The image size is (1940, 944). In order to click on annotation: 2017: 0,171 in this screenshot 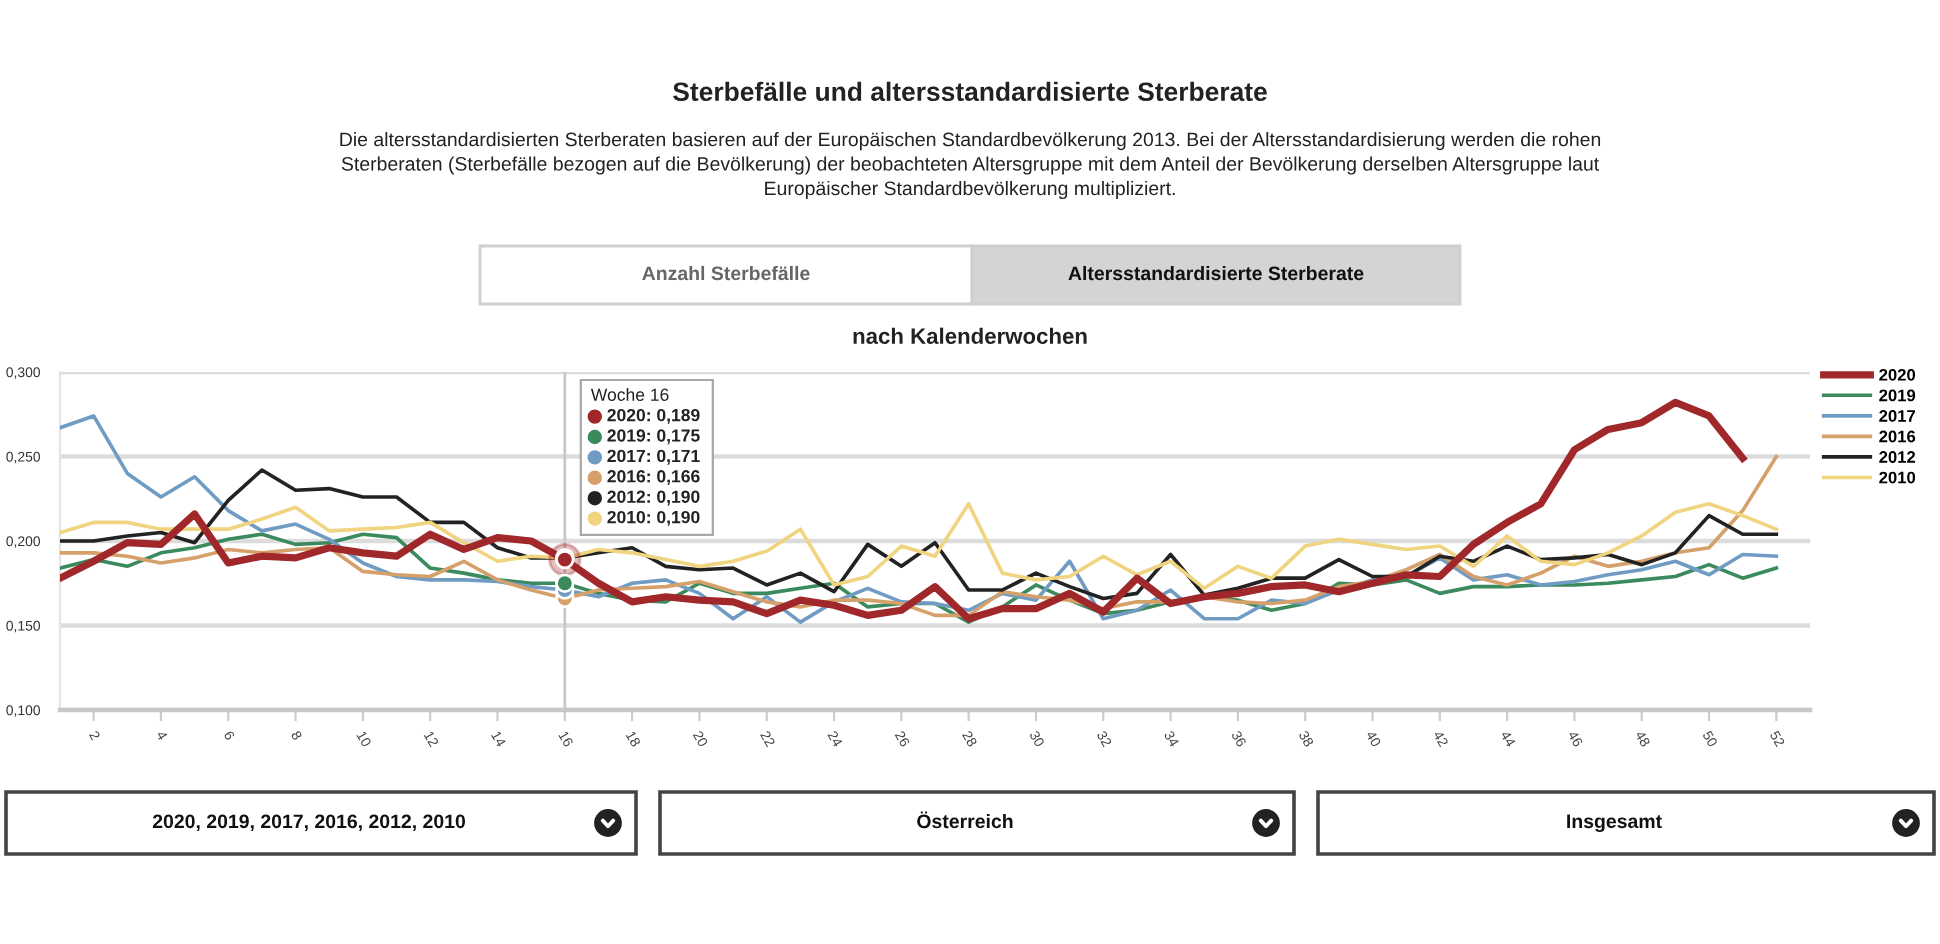, I will do `click(653, 457)`.